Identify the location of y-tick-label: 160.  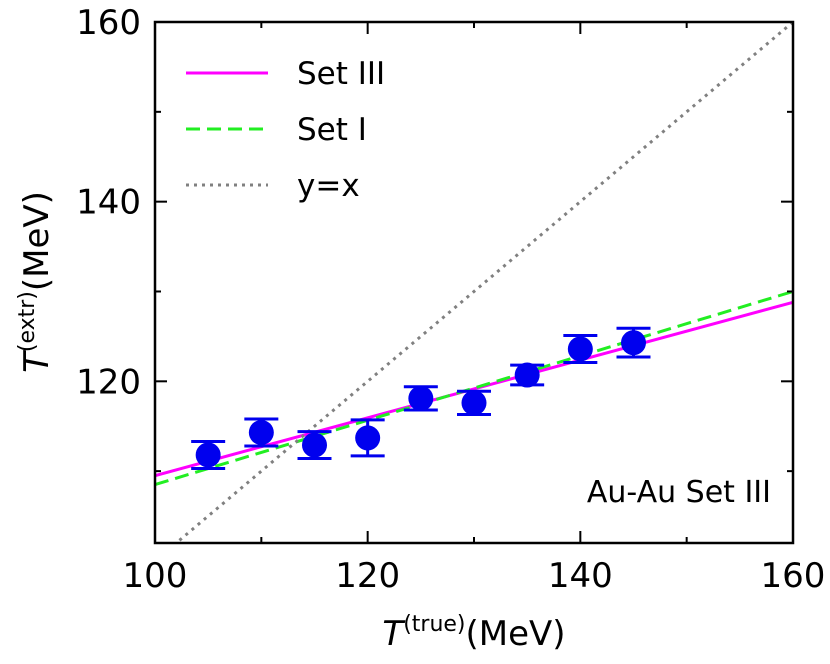
(108, 23).